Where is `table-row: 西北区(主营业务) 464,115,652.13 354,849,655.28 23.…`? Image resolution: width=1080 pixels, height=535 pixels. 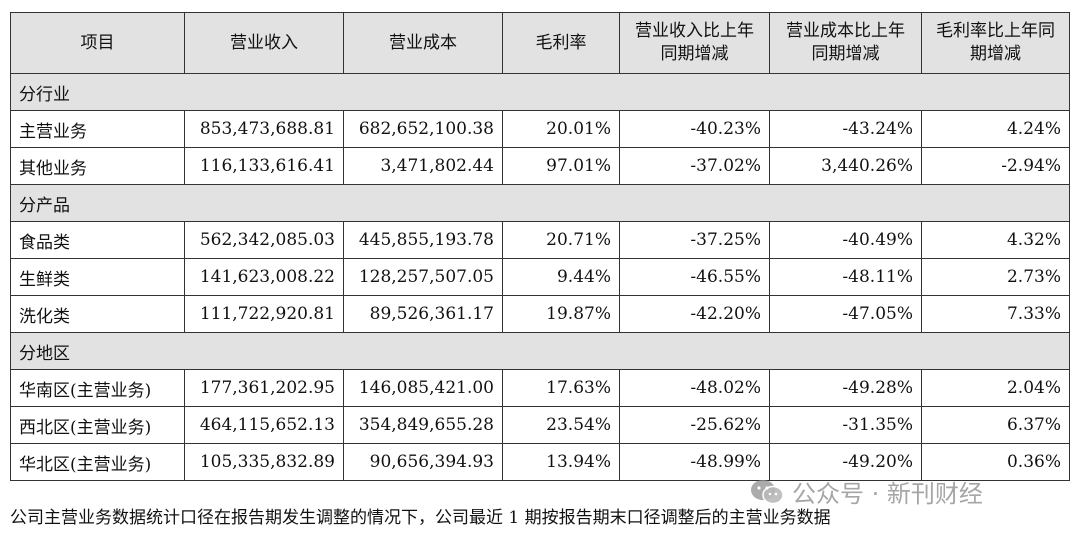 table-row: 西北区(主营业务) 464,115,652.13 354,849,655.28 23.… is located at coordinates (540, 425).